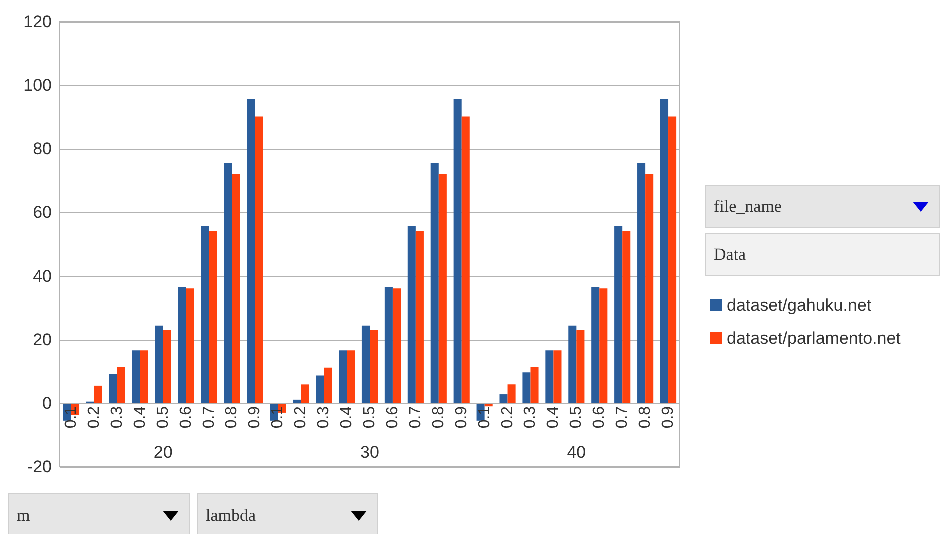 This screenshot has height=534, width=942. Describe the element at coordinates (814, 338) in the screenshot. I see `legend-label: dataset/parlamento.net` at that location.